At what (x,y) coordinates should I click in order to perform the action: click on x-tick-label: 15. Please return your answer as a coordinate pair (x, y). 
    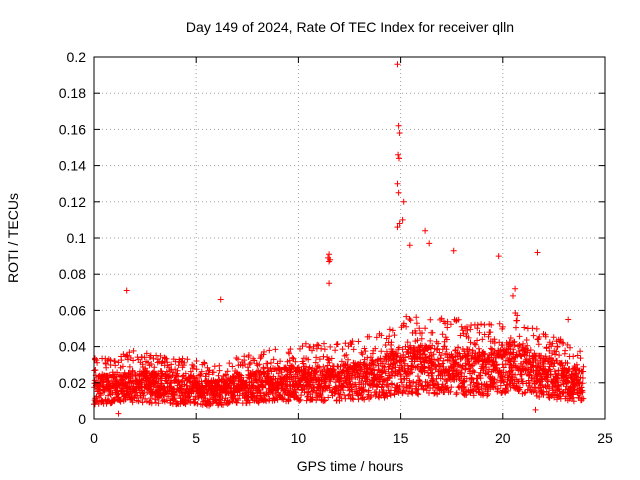
    Looking at the image, I should click on (401, 438).